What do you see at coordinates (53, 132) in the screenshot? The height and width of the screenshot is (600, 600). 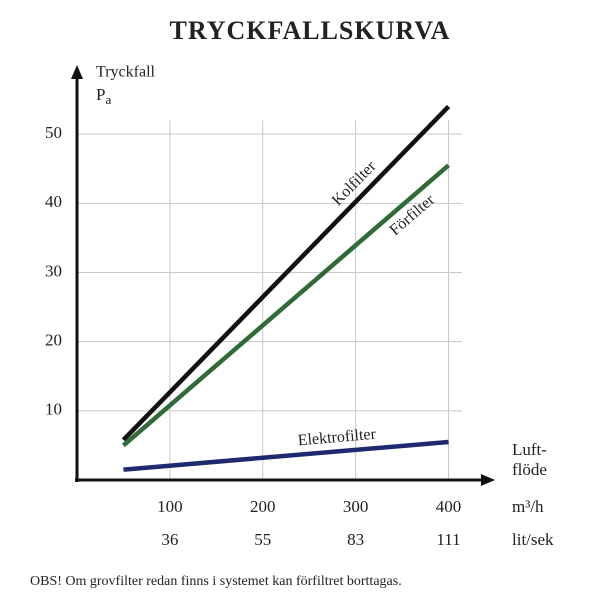 I see `y-tick-label: 50` at bounding box center [53, 132].